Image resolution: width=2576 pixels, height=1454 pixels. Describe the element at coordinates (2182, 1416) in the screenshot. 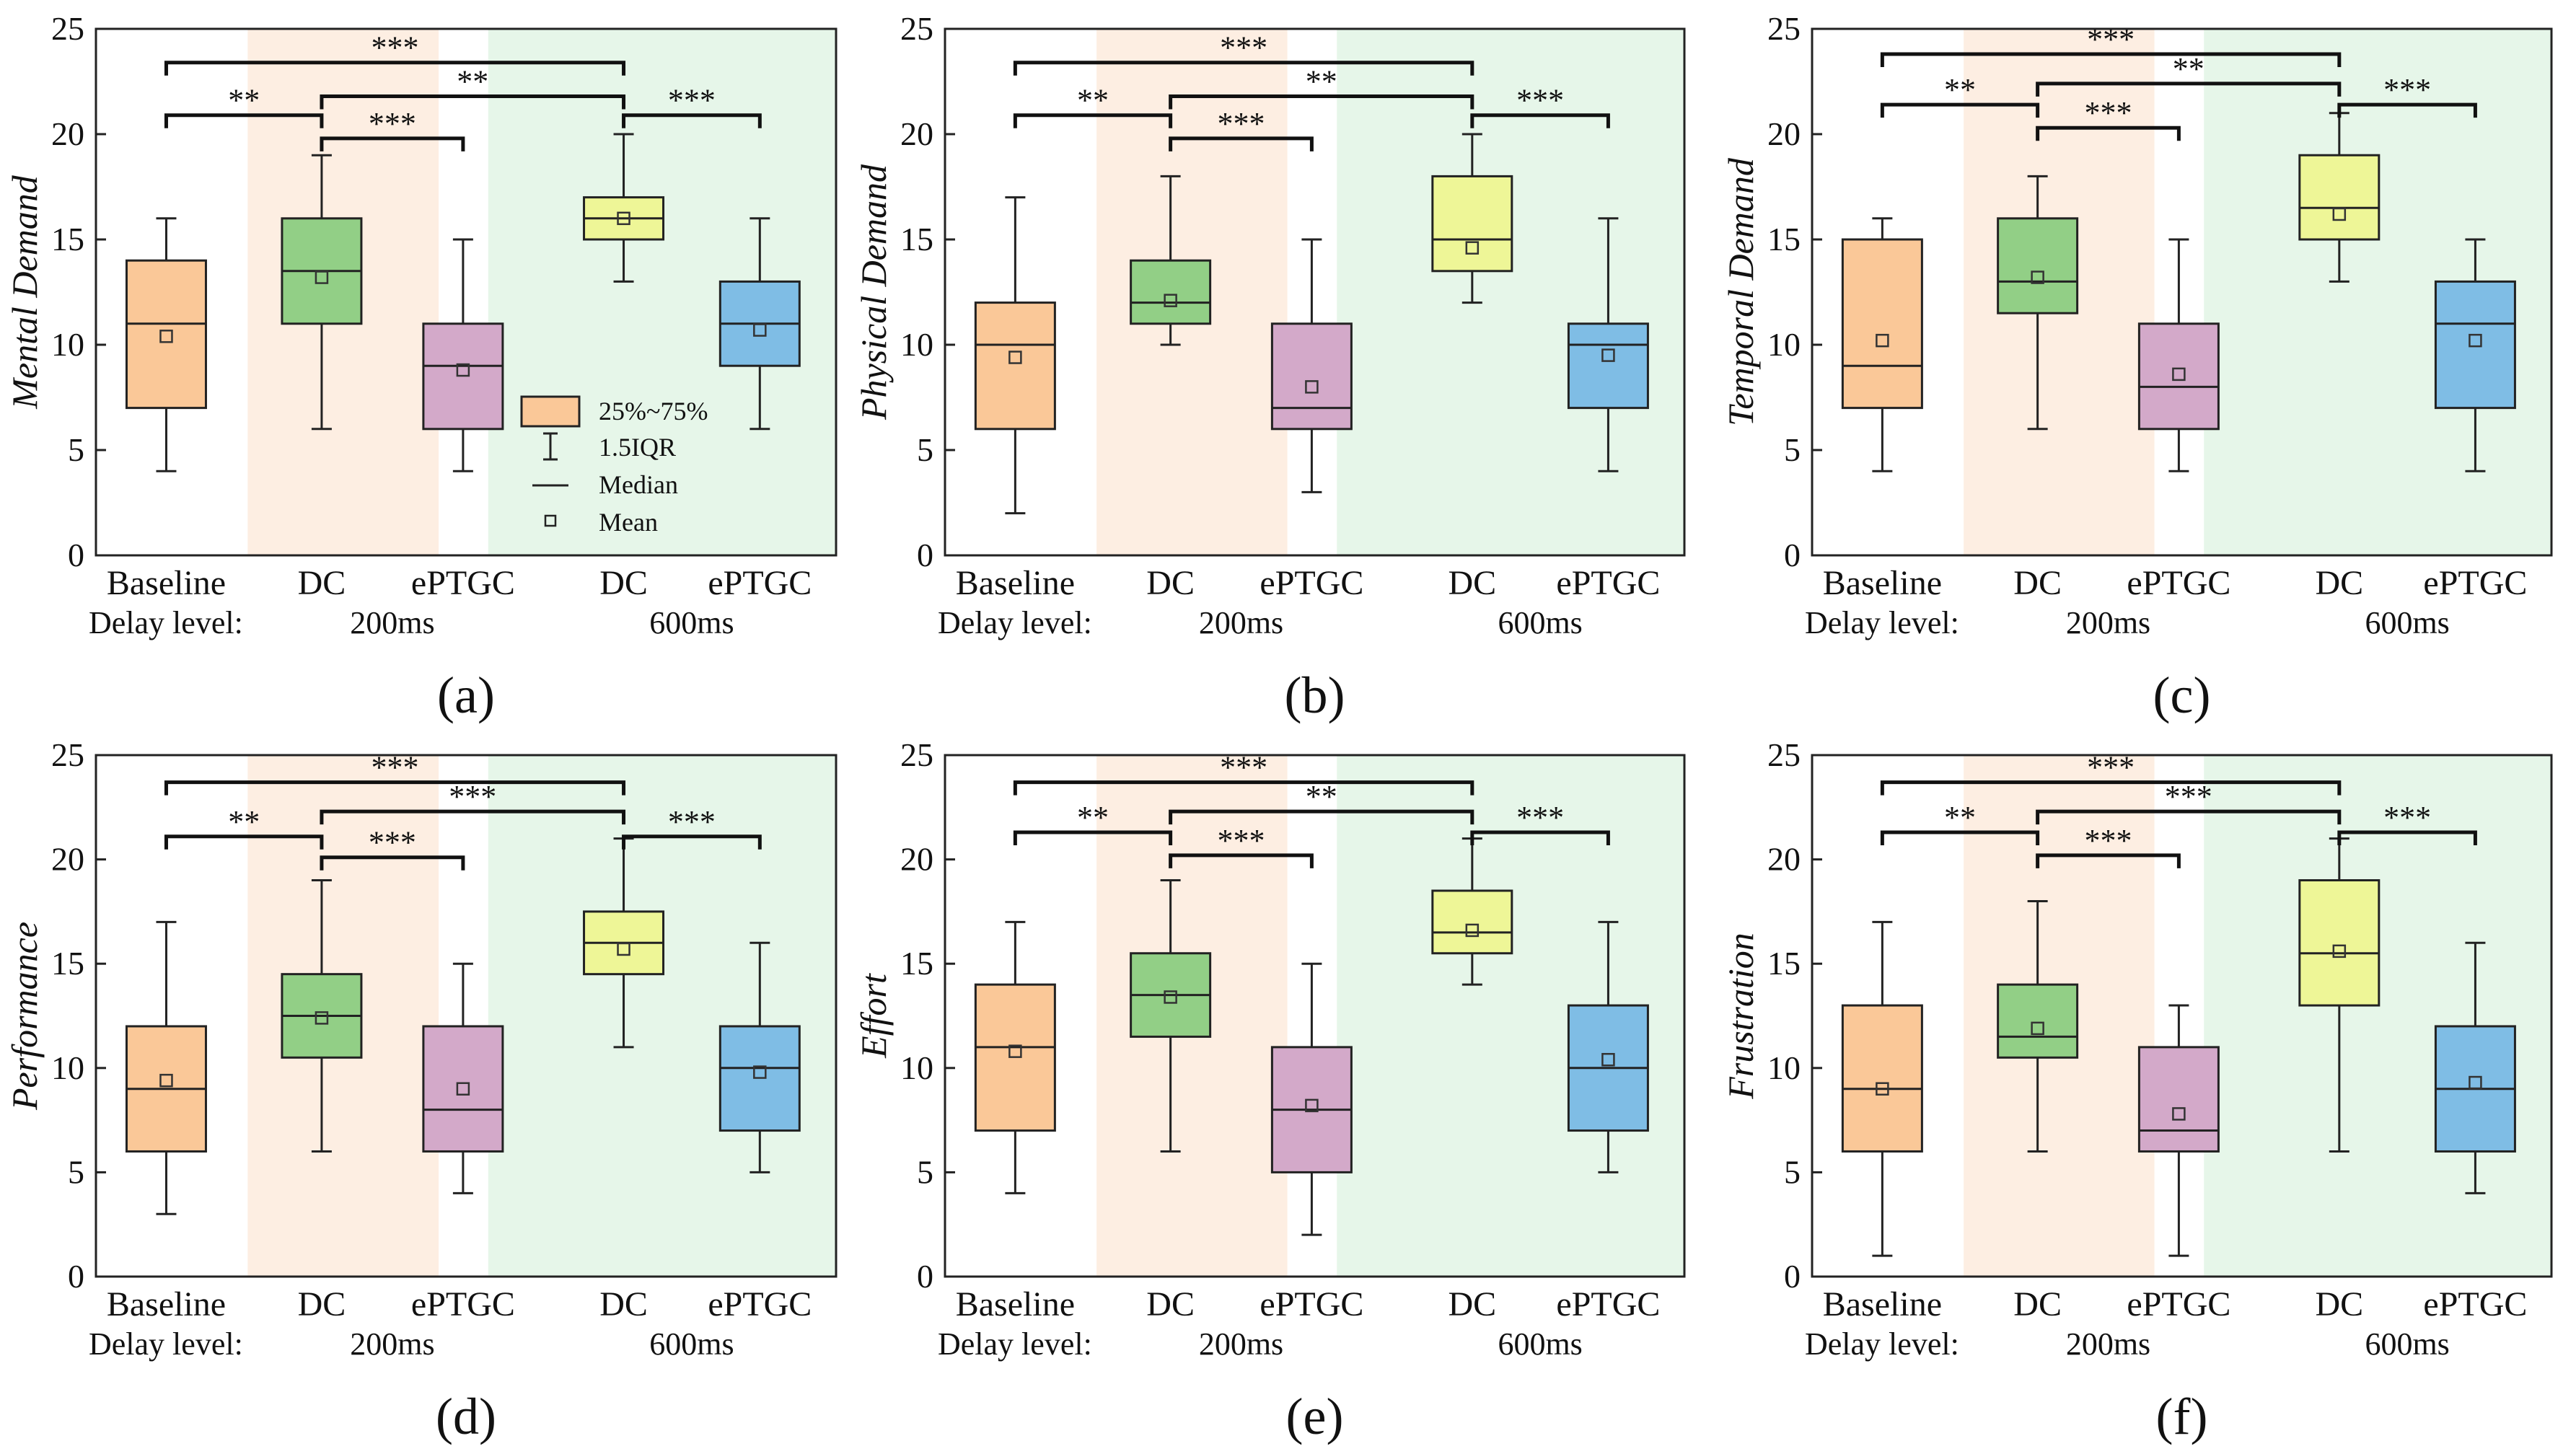

I see `panel-label: (f)` at that location.